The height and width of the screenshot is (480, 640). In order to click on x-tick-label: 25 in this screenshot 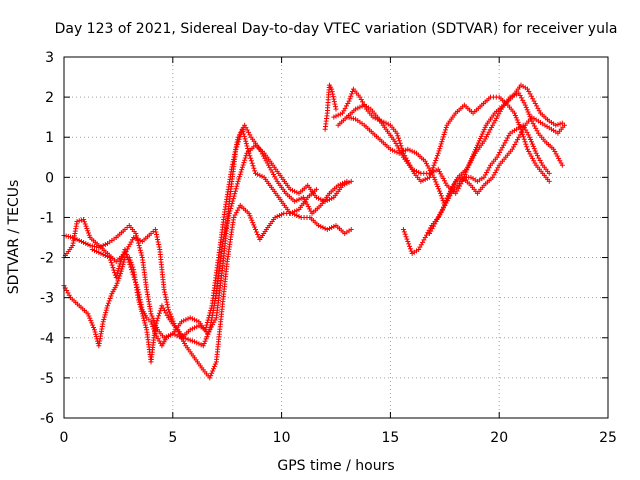, I will do `click(608, 438)`.